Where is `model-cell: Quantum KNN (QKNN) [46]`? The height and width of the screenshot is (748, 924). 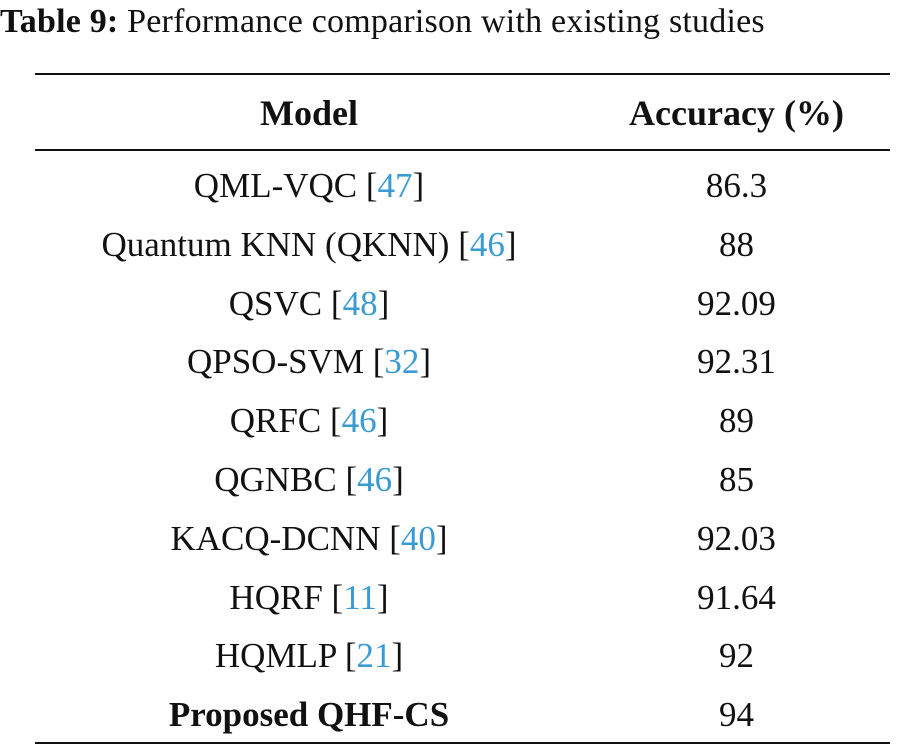 model-cell: Quantum KNN (QKNN) [46] is located at coordinates (309, 244).